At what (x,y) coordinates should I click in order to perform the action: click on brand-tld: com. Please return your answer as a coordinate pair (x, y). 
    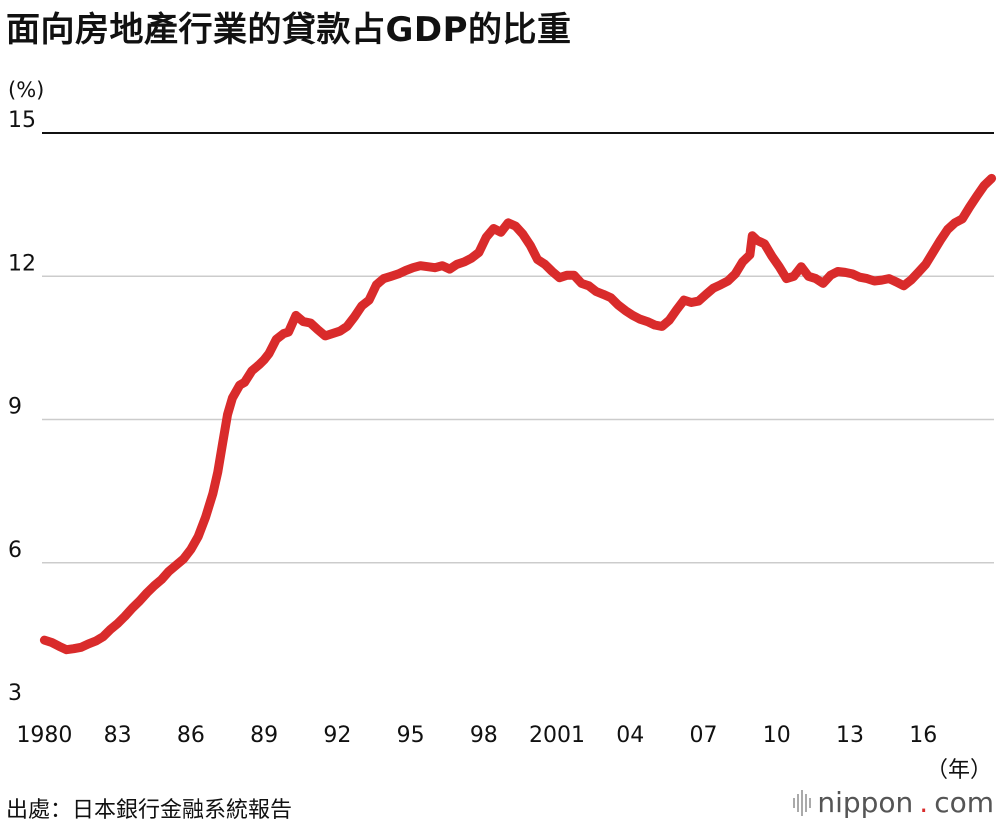
    Looking at the image, I should click on (964, 802).